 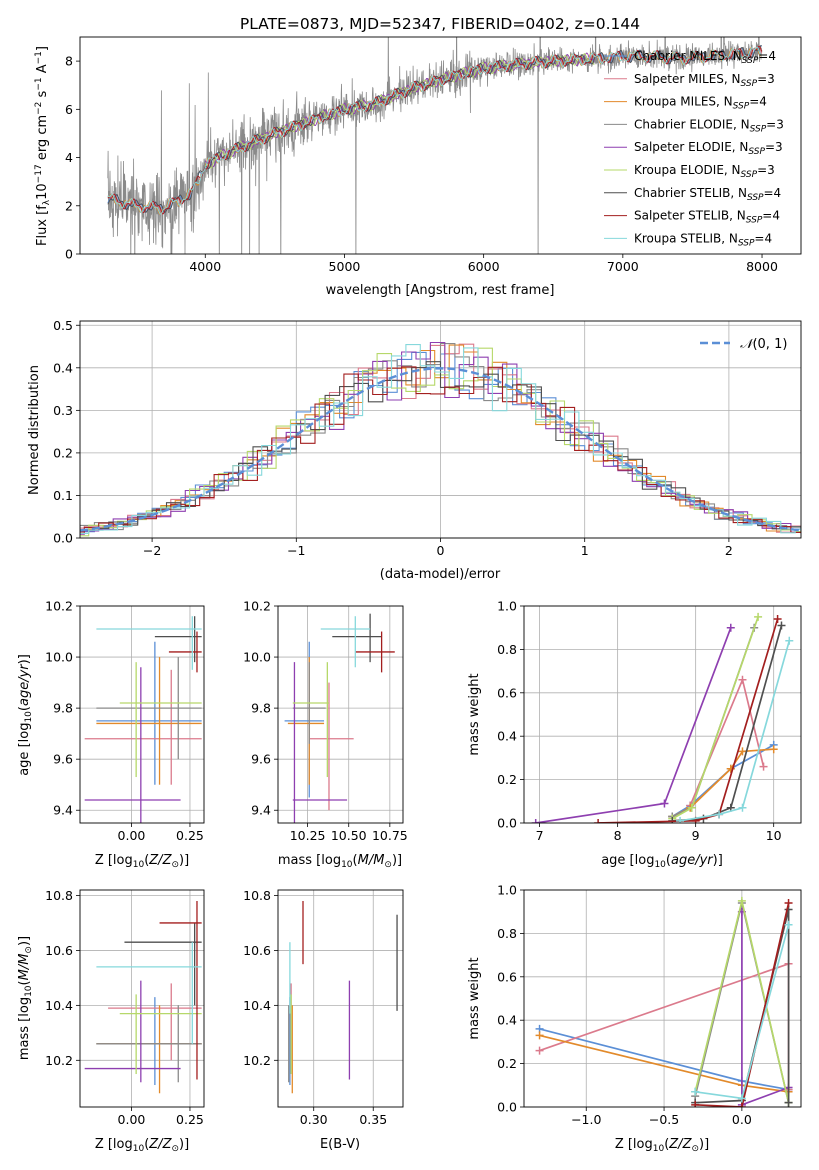 What do you see at coordinates (664, 1119) in the screenshot?
I see `x-tick-label: −0.5` at bounding box center [664, 1119].